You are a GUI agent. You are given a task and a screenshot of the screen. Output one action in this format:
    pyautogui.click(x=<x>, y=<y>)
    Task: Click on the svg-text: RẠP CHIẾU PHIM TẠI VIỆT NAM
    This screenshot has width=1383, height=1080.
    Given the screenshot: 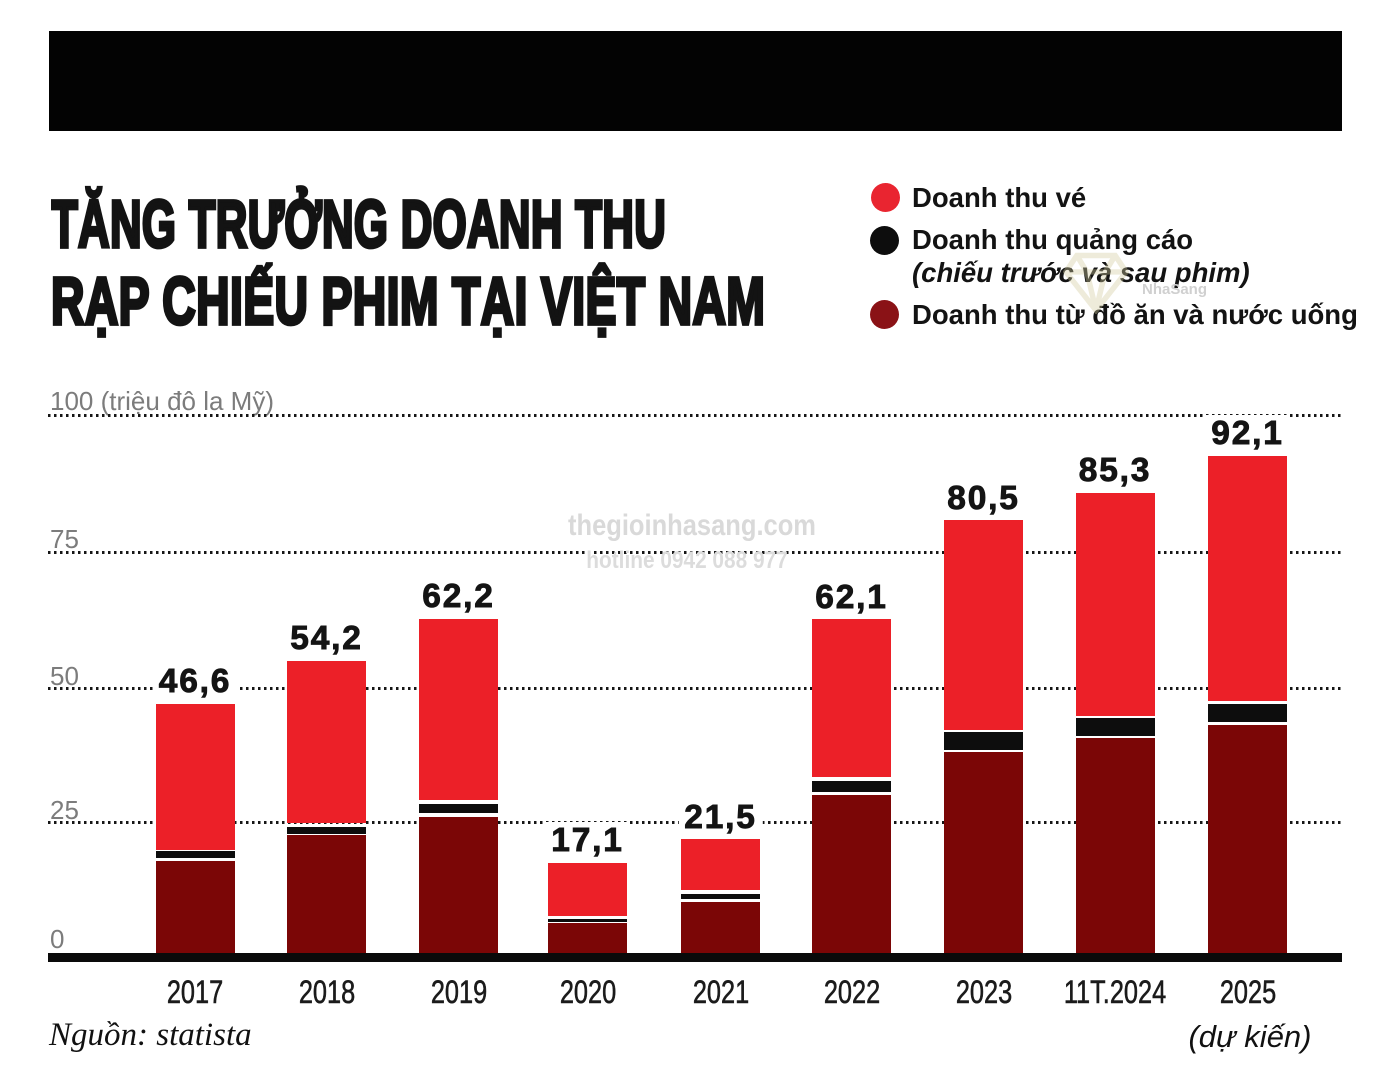 What is the action you would take?
    pyautogui.click(x=408, y=302)
    